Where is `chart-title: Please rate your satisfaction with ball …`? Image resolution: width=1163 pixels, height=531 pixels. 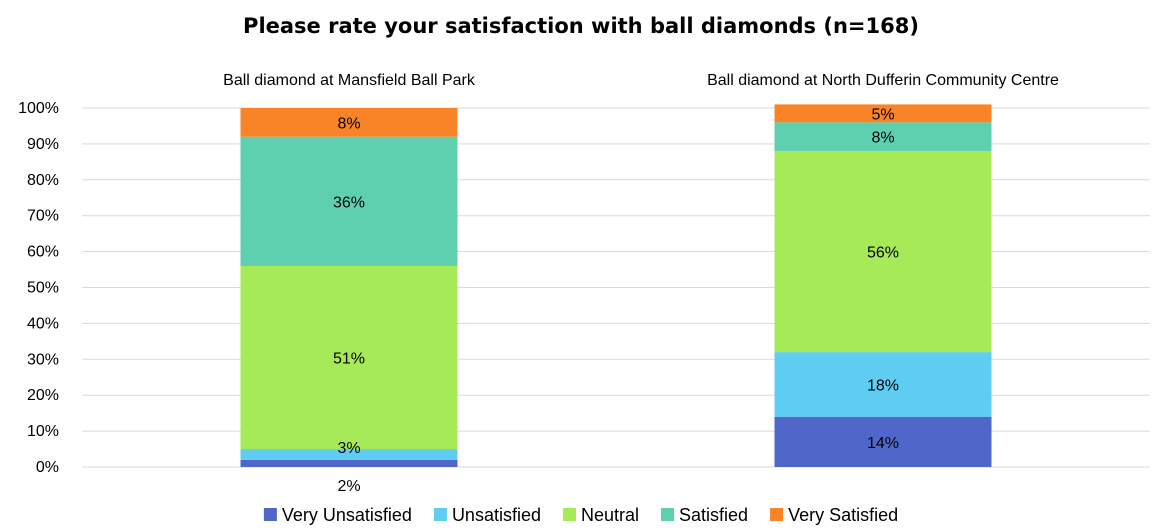
chart-title: Please rate your satisfaction with ball … is located at coordinates (581, 26).